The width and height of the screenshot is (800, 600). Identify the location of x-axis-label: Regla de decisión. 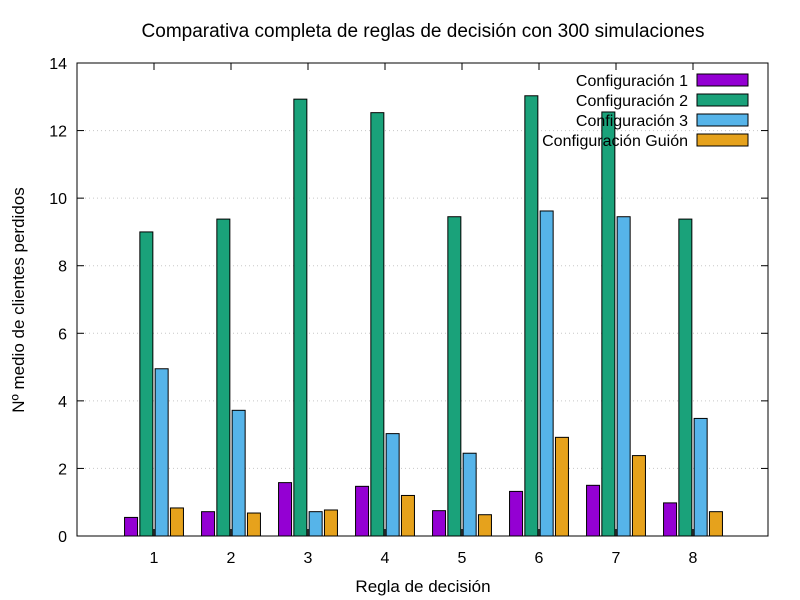
(422, 586).